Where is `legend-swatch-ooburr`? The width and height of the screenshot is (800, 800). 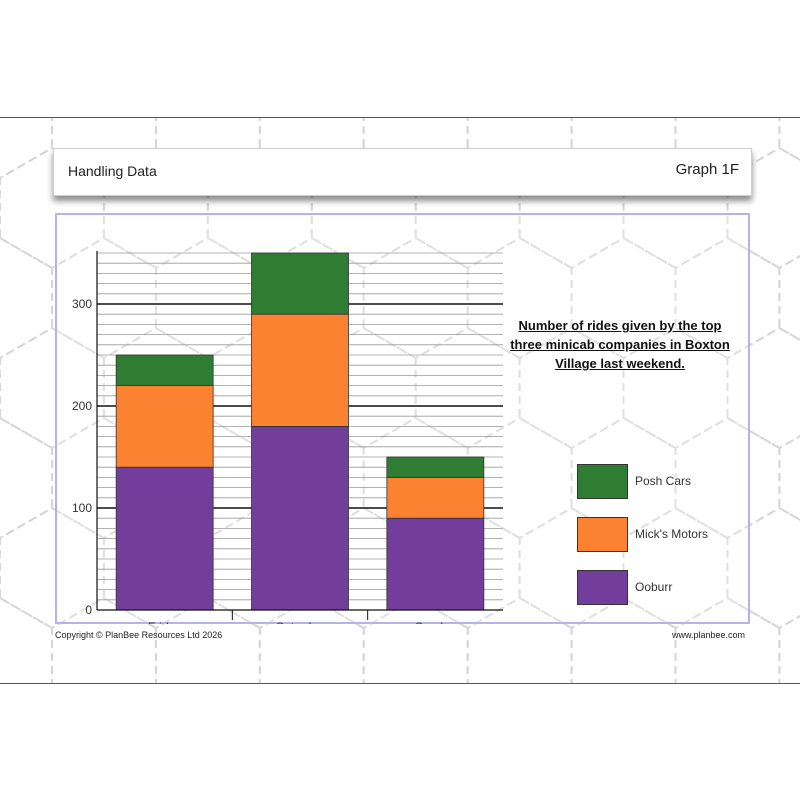 legend-swatch-ooburr is located at coordinates (602, 587).